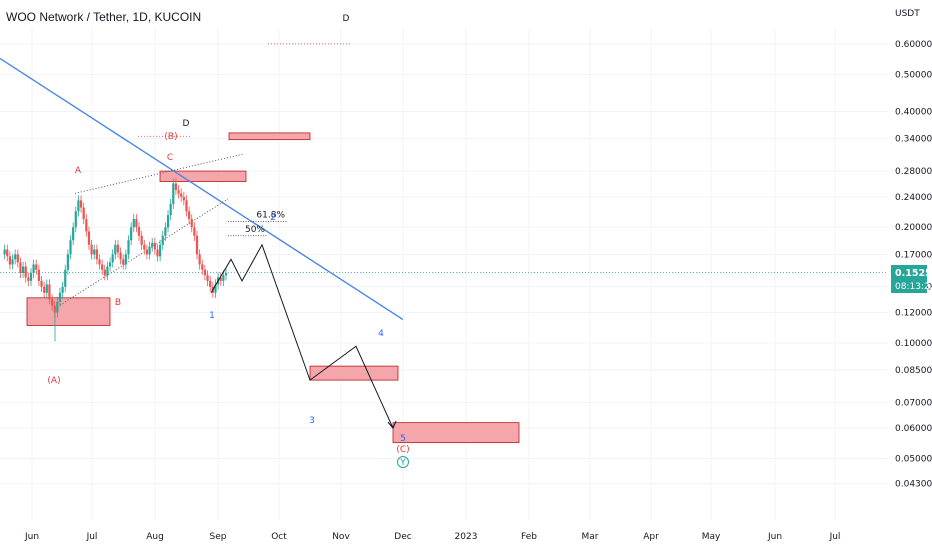  What do you see at coordinates (913, 287) in the screenshot?
I see `price-badge-countdown: 08:13:22` at bounding box center [913, 287].